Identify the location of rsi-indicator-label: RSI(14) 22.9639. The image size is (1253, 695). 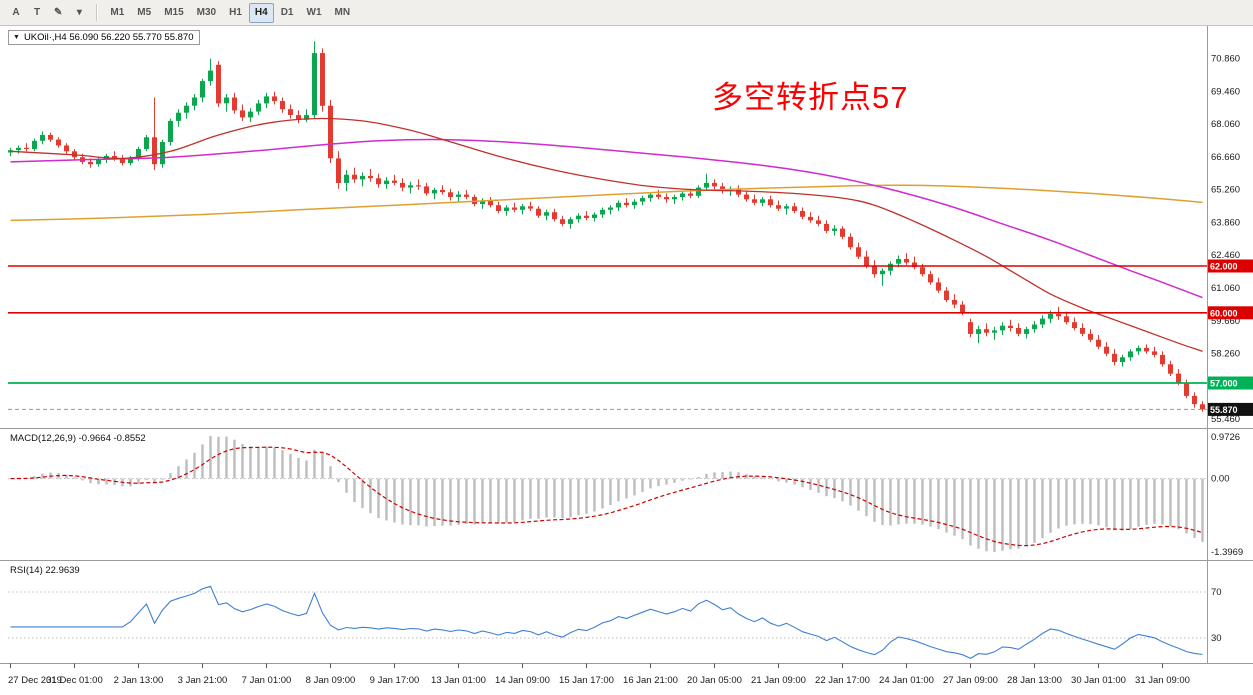
(45, 570).